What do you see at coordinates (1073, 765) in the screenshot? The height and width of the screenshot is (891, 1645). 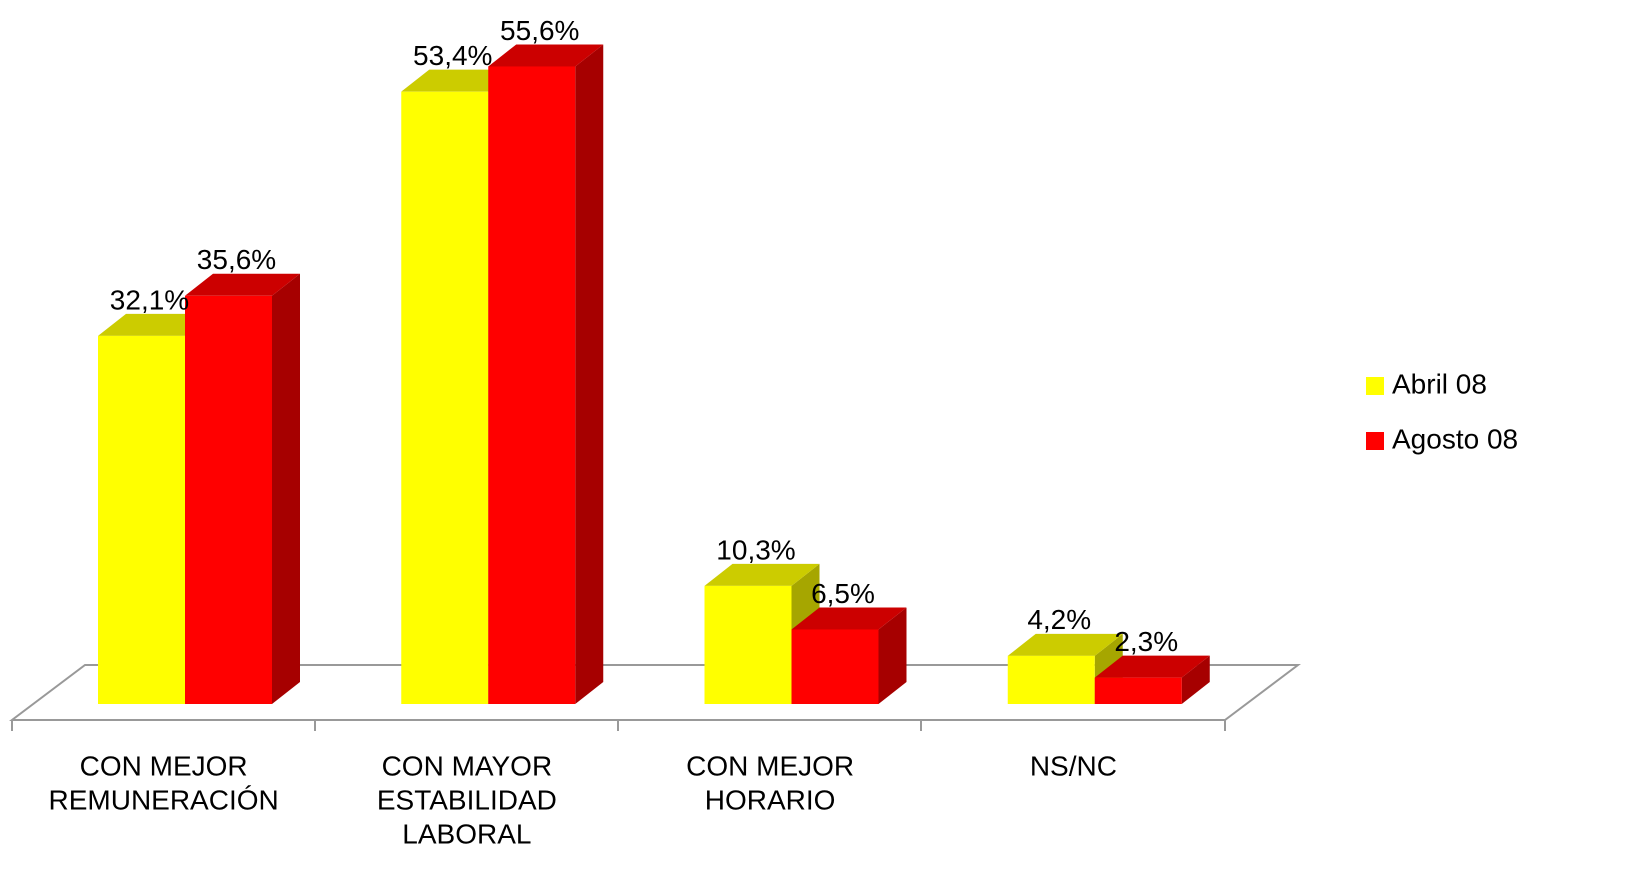 I see `x-tick-label: NS/NC` at bounding box center [1073, 765].